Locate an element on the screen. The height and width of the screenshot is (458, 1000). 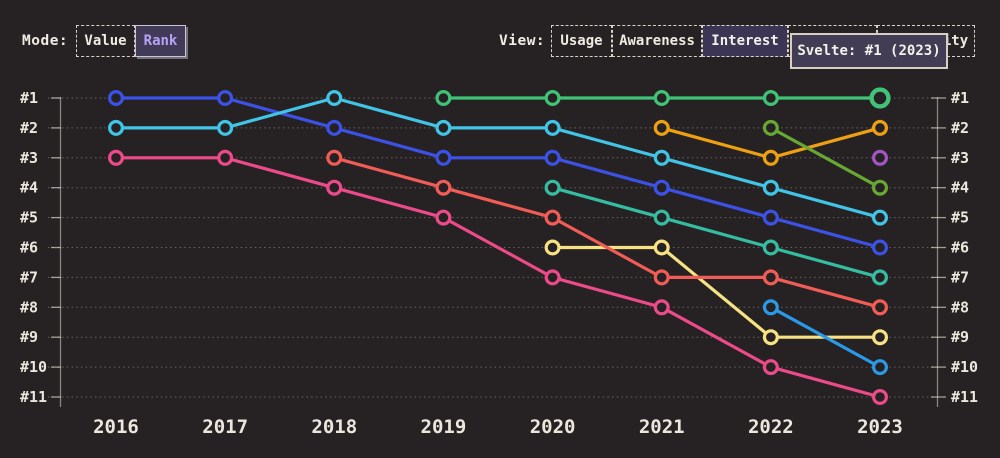
left-rank-label-10: #10 is located at coordinates (33, 367).